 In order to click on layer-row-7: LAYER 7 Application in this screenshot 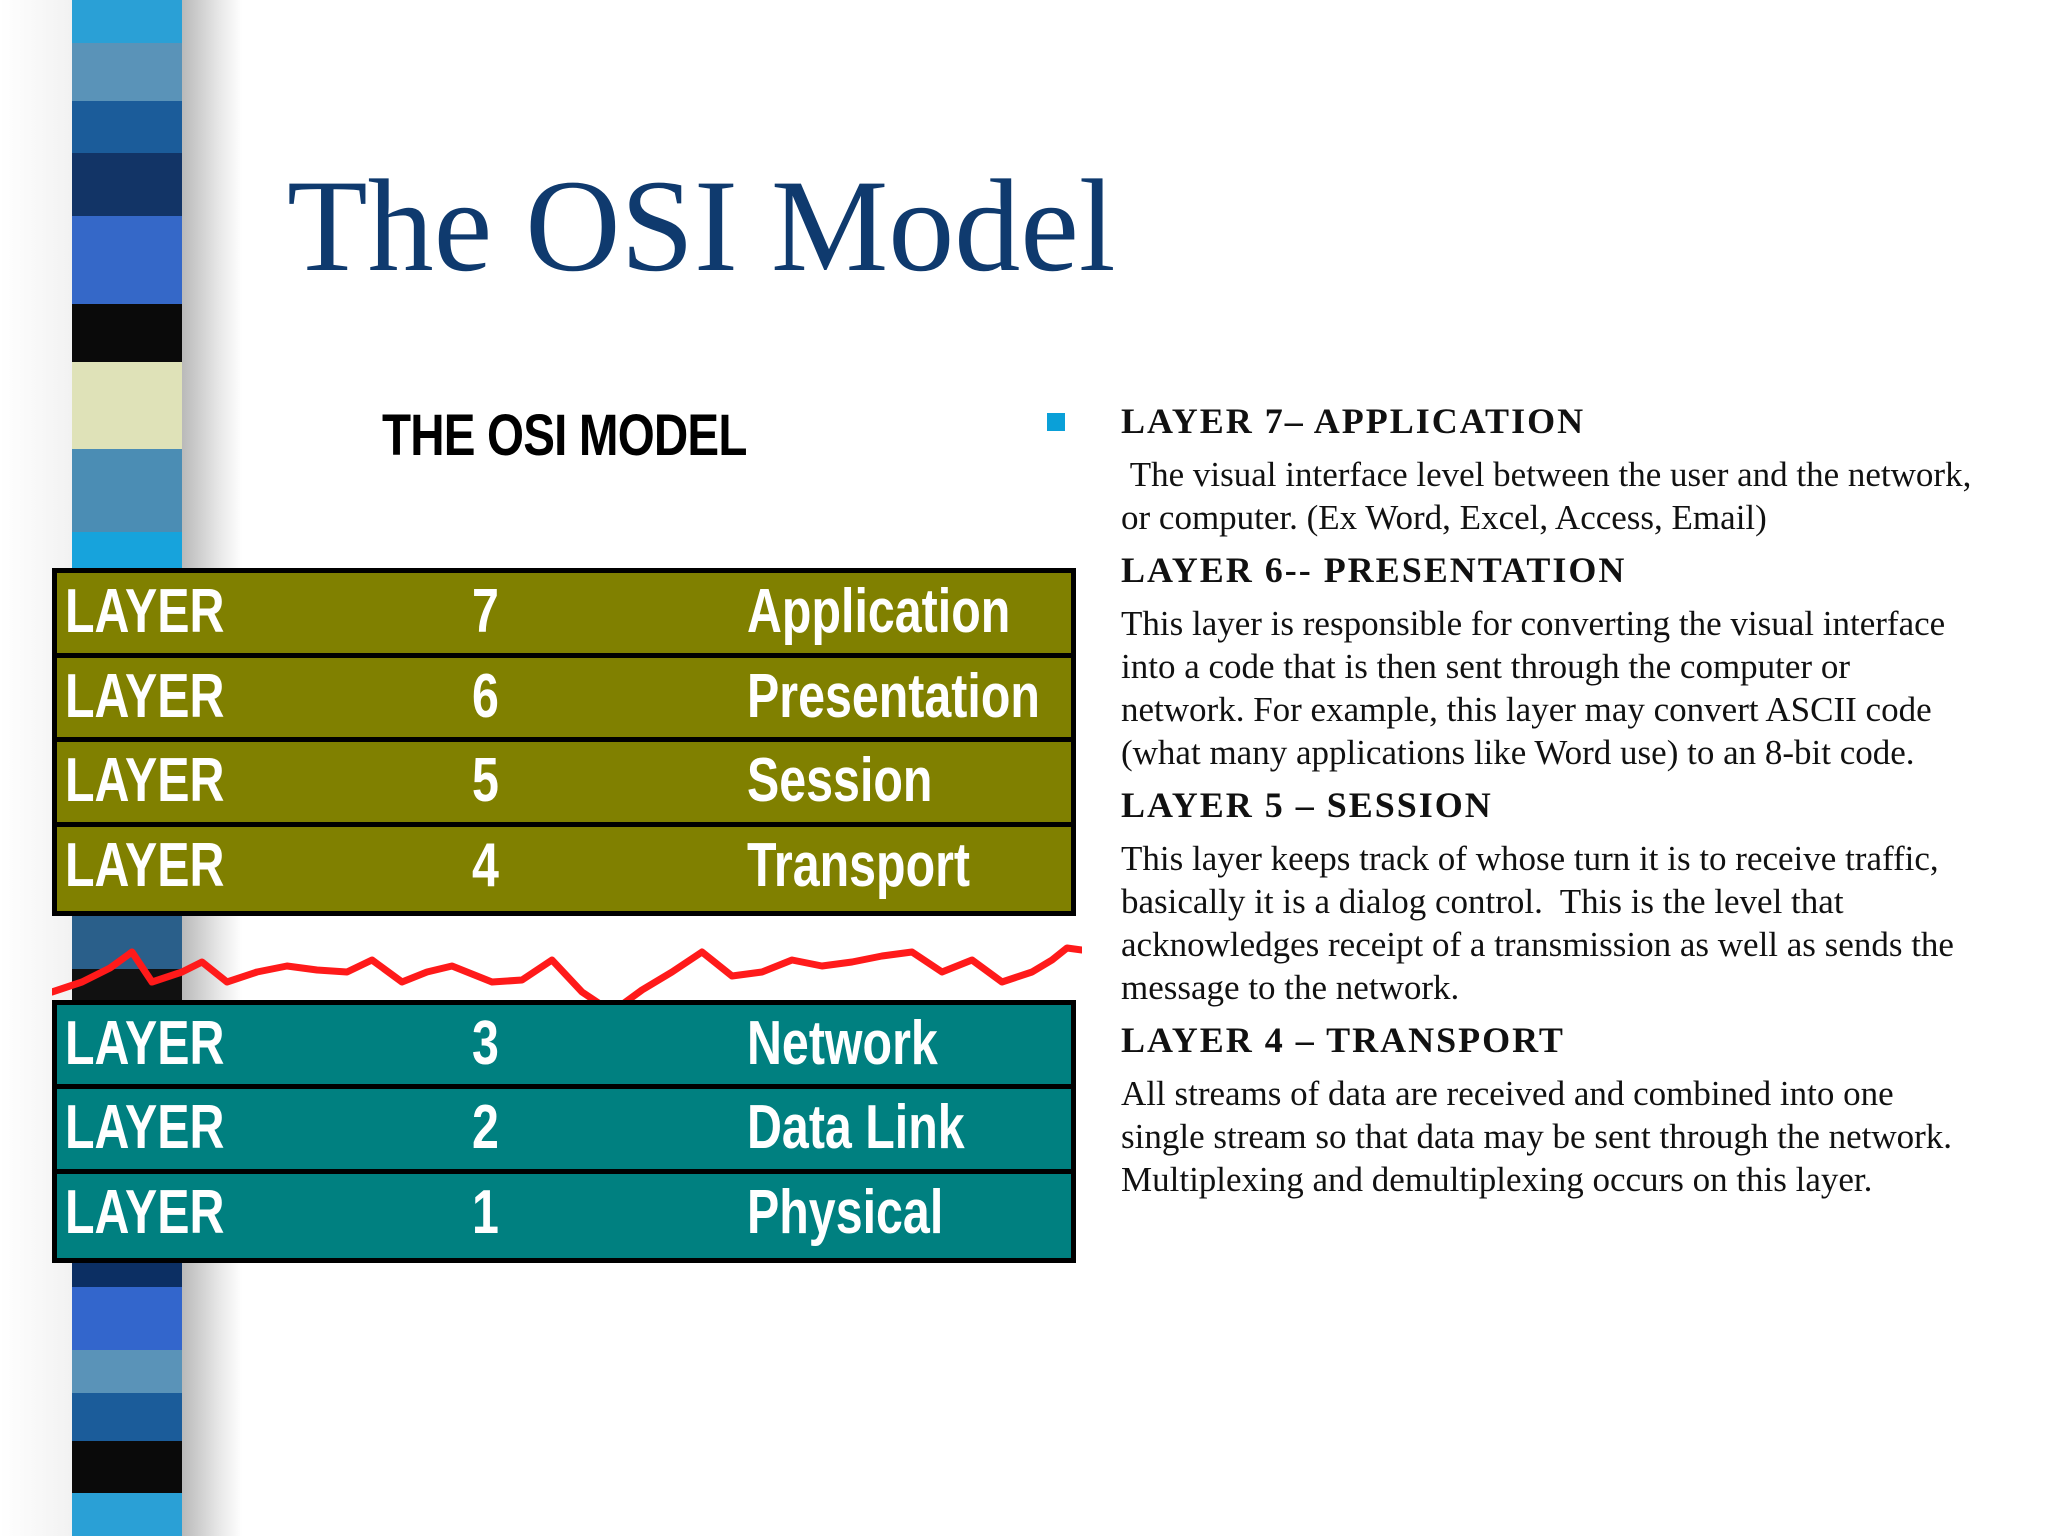, I will do `click(564, 615)`.